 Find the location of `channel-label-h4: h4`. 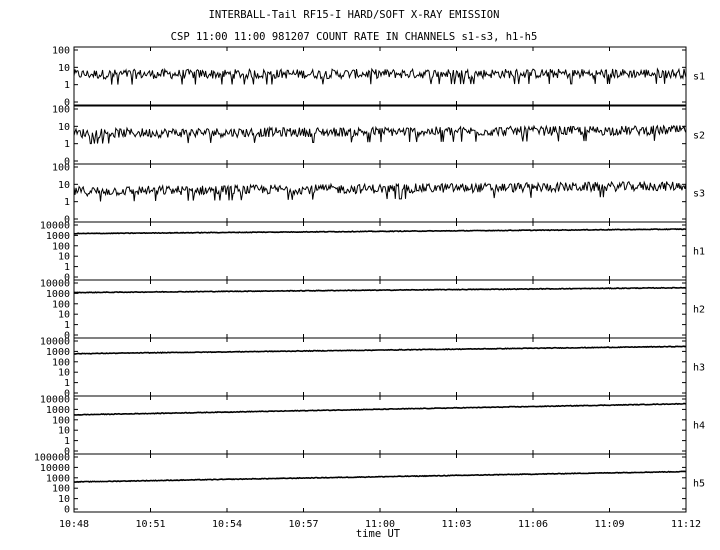

channel-label-h4: h4 is located at coordinates (699, 426).